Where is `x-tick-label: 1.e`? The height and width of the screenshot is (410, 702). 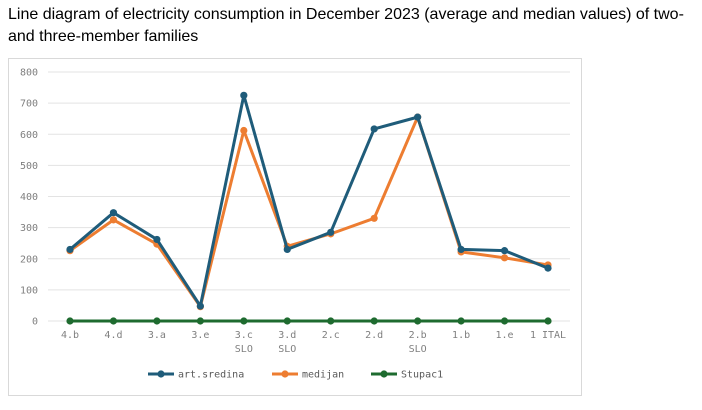
x-tick-label: 1.e is located at coordinates (505, 335).